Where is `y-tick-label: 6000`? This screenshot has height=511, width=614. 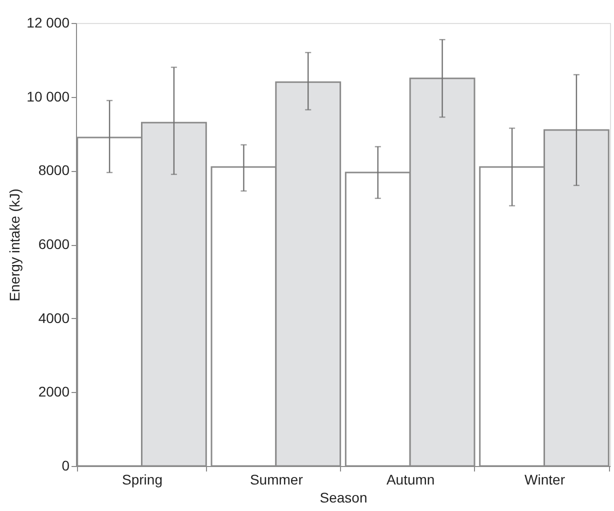
y-tick-label: 6000 is located at coordinates (54, 244).